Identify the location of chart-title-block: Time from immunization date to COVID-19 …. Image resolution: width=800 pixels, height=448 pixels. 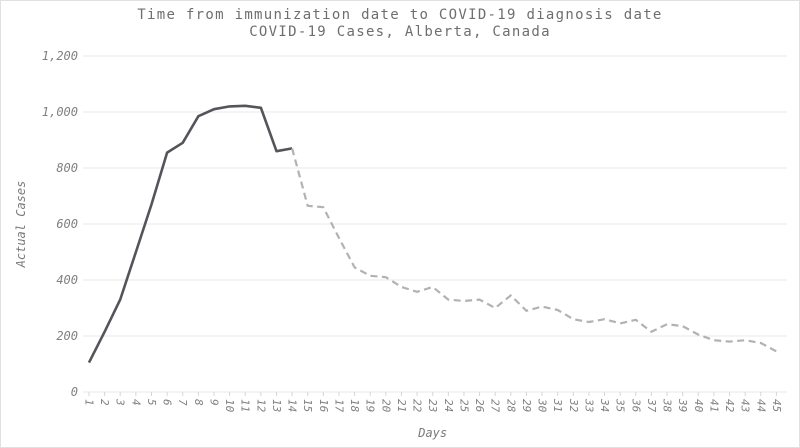
(400, 24).